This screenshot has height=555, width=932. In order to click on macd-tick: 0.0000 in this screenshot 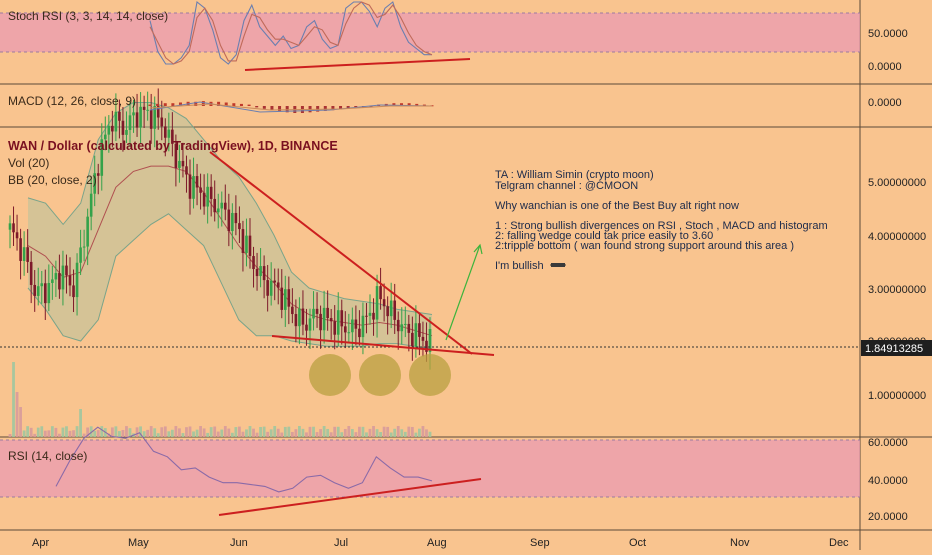, I will do `click(885, 103)`.